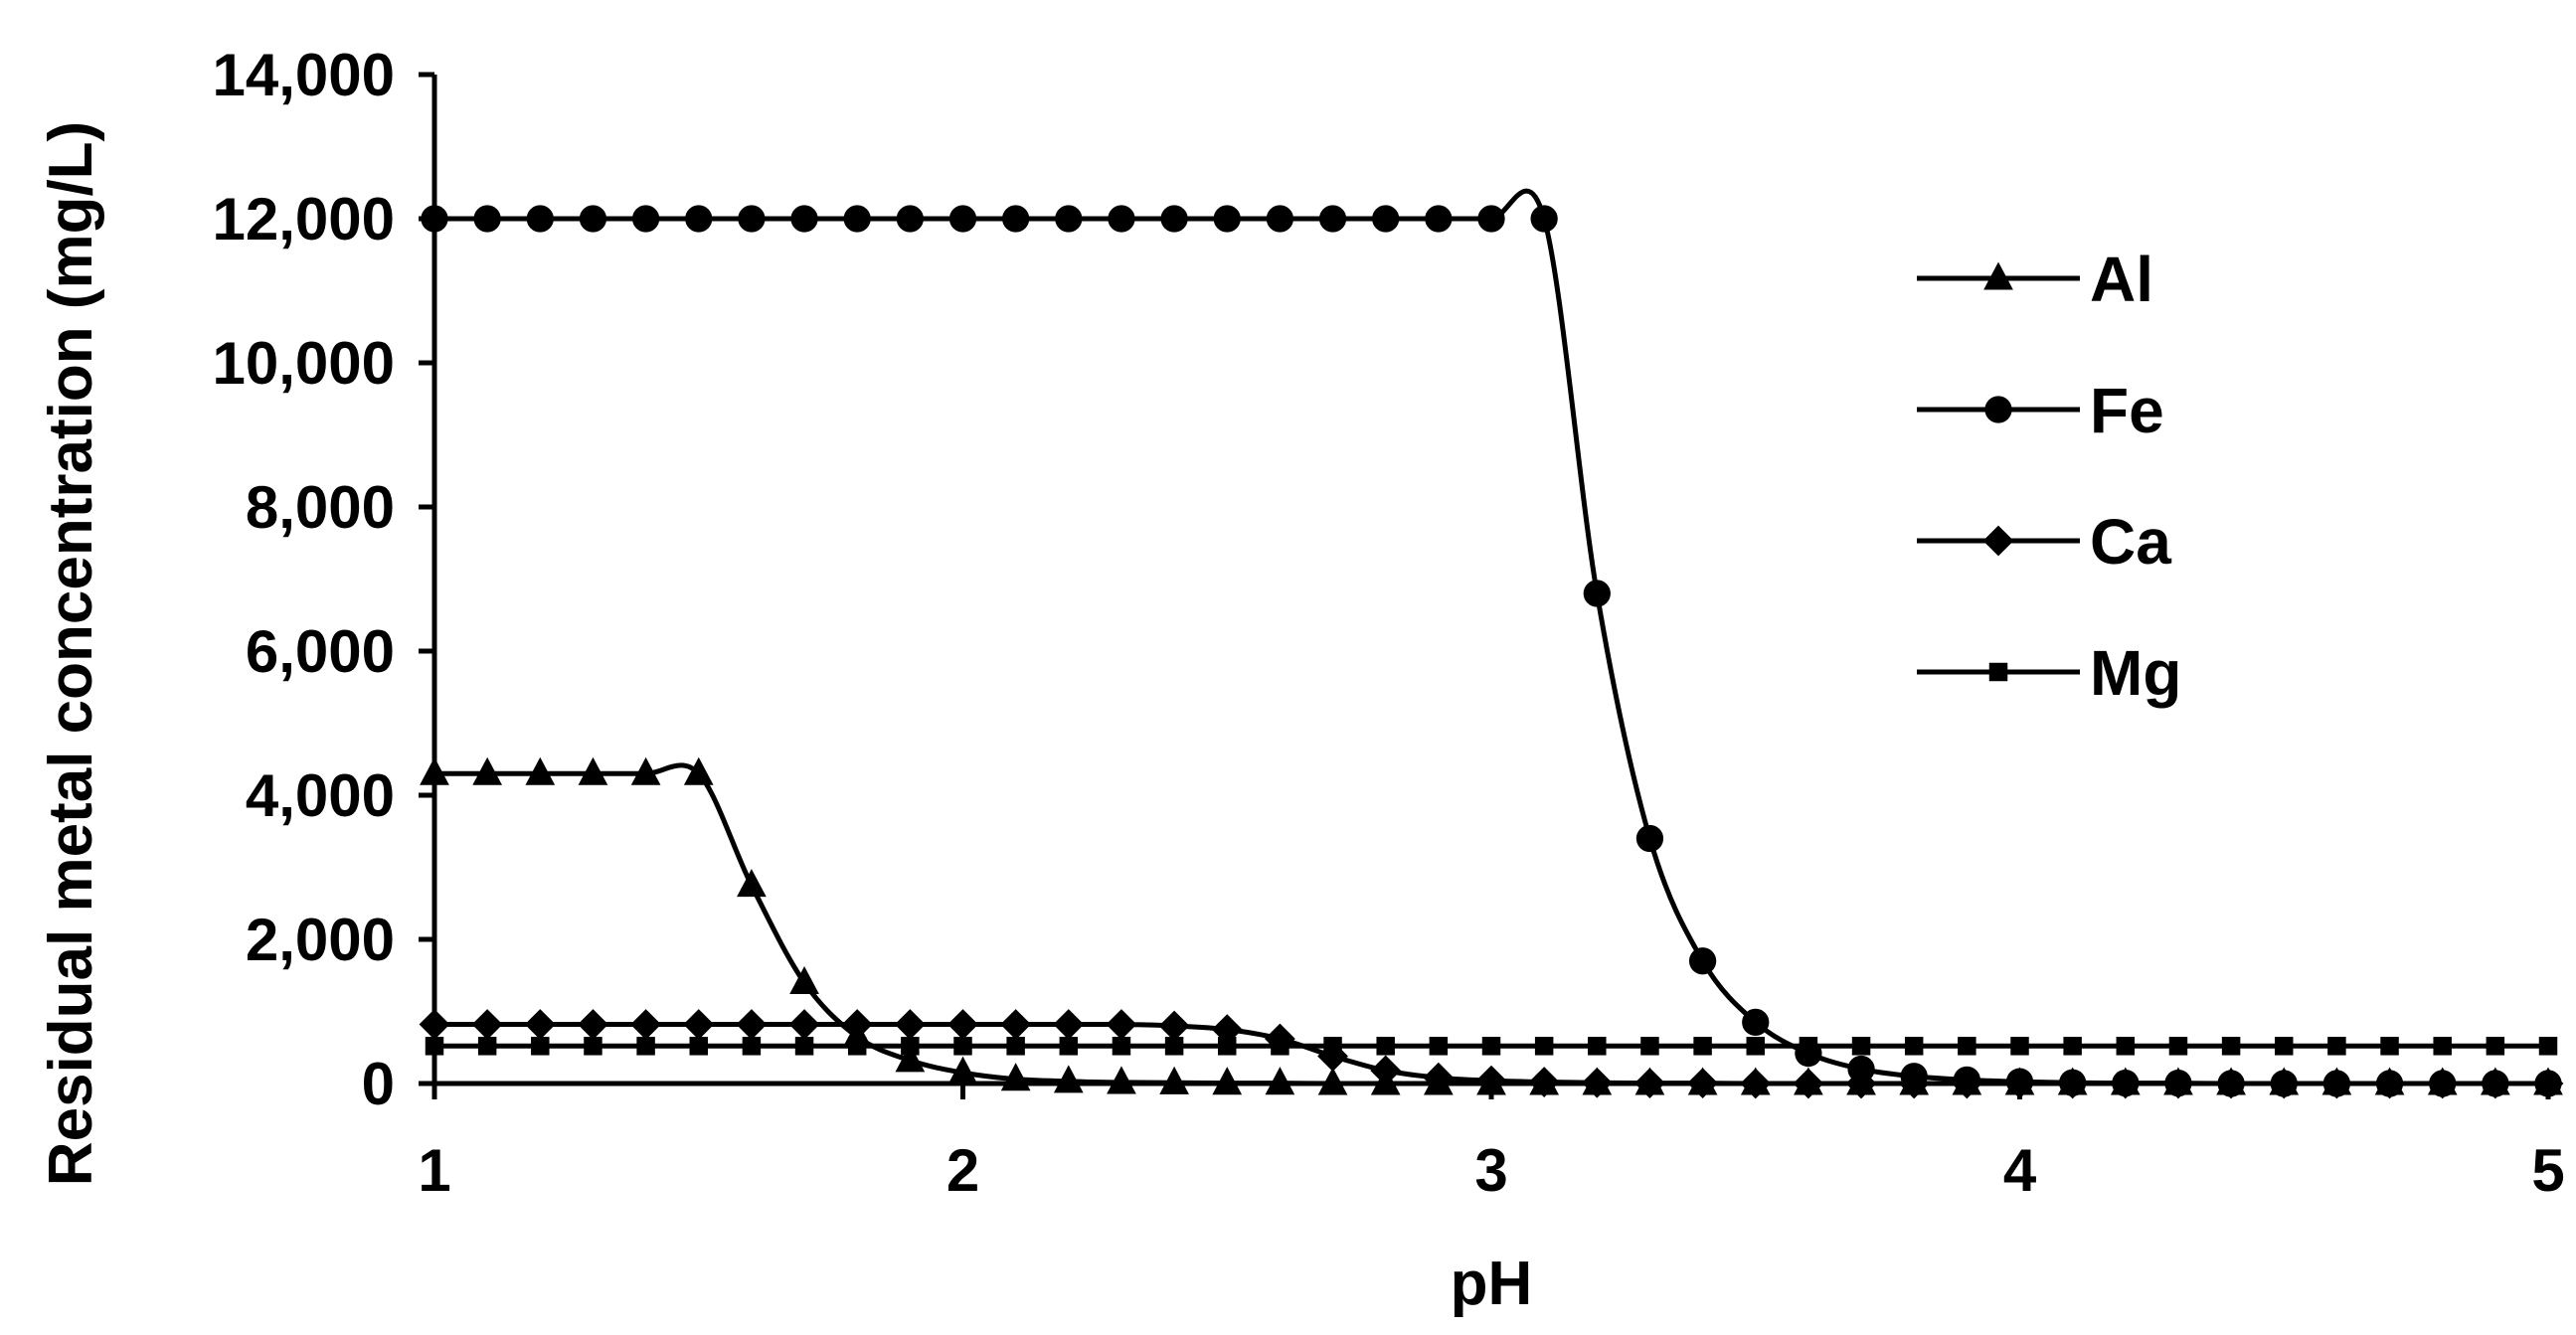  What do you see at coordinates (2040, 410) in the screenshot?
I see `legend-item-fe: Fe` at bounding box center [2040, 410].